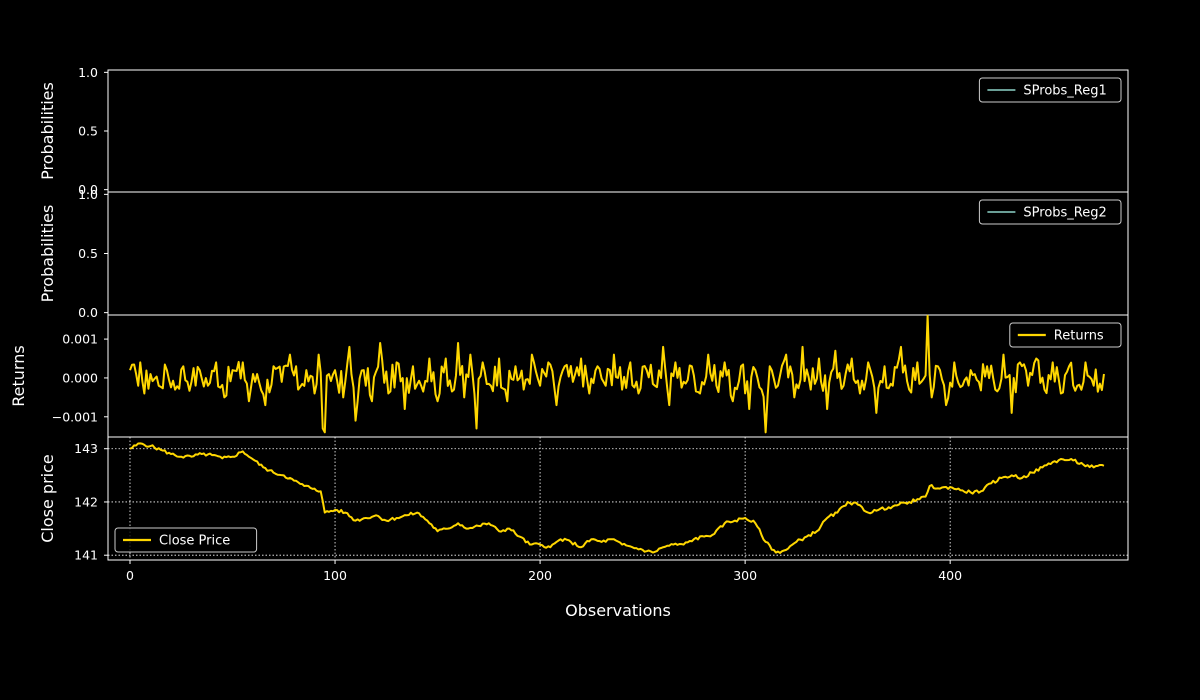  What do you see at coordinates (75, 416) in the screenshot?
I see `y-tick-label: −0.001` at bounding box center [75, 416].